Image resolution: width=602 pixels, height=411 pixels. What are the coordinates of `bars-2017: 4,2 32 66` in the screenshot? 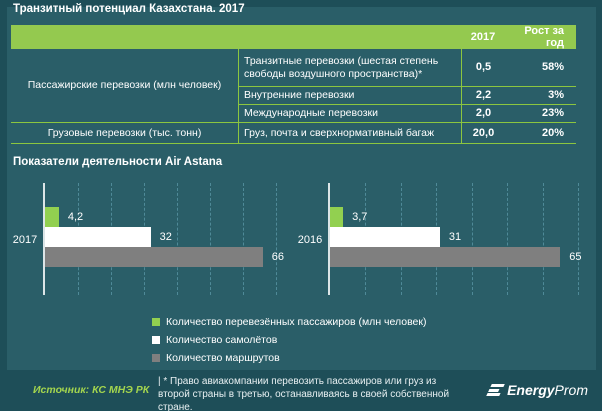 It's located at (164, 237).